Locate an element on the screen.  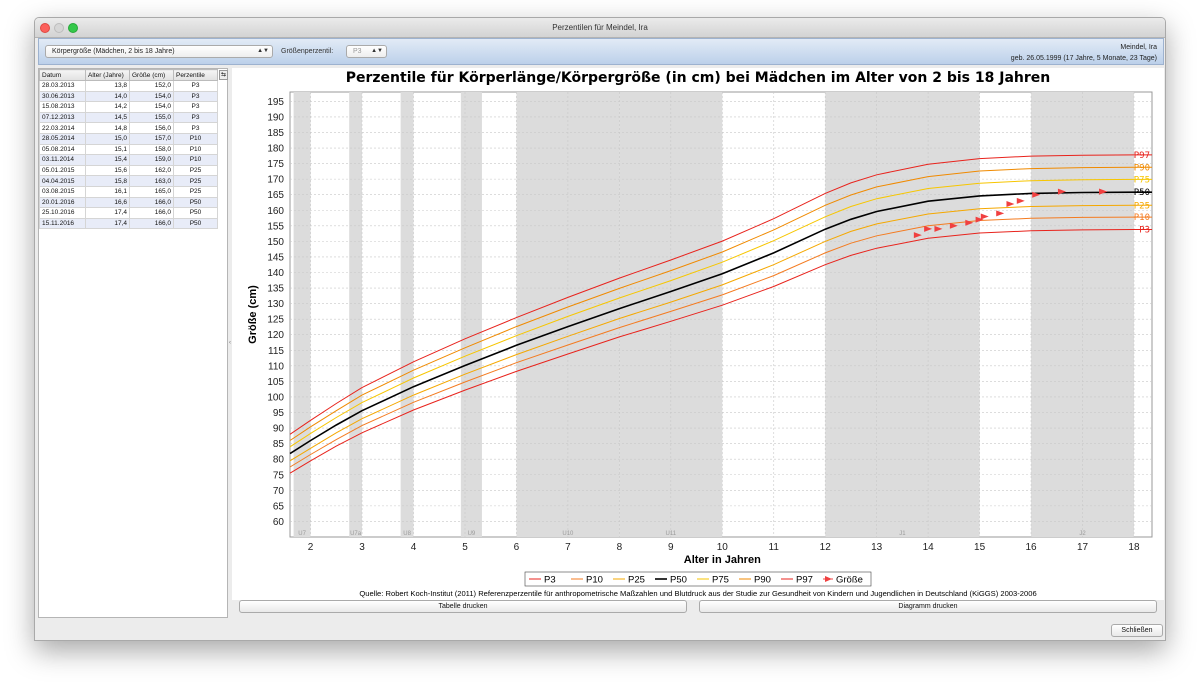
y-tick-label: 135 is located at coordinates (275, 289).